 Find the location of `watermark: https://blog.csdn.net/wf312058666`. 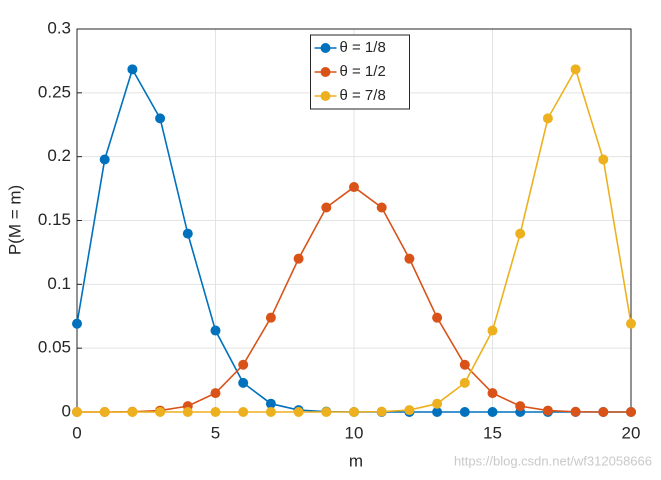

watermark: https://blog.csdn.net/wf312058666 is located at coordinates (553, 460).